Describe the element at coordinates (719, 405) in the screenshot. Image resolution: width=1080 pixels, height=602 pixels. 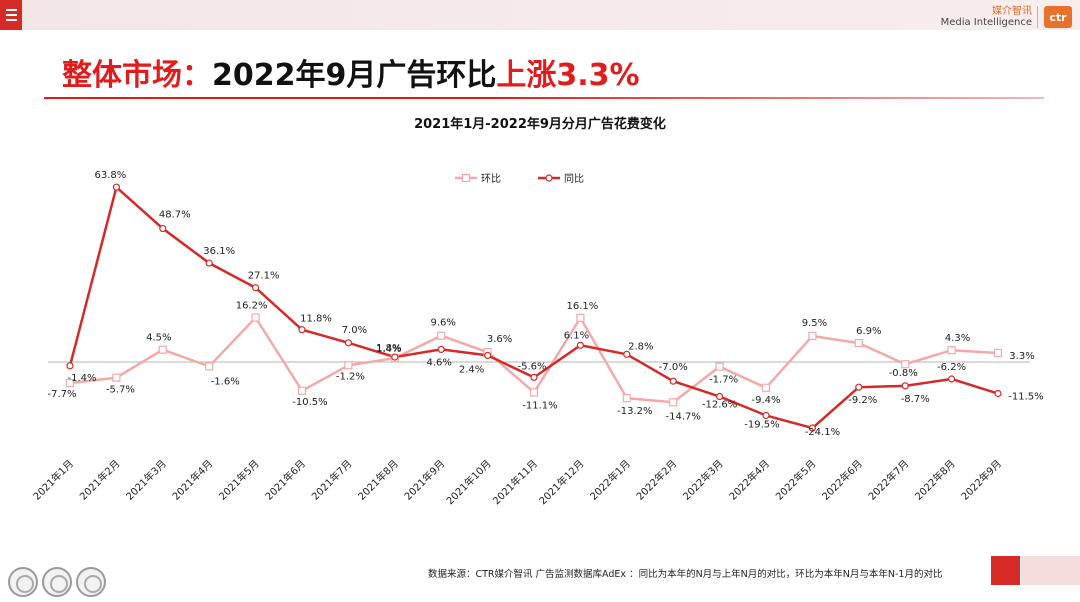
I see `data-label-tb: -12.6%` at that location.